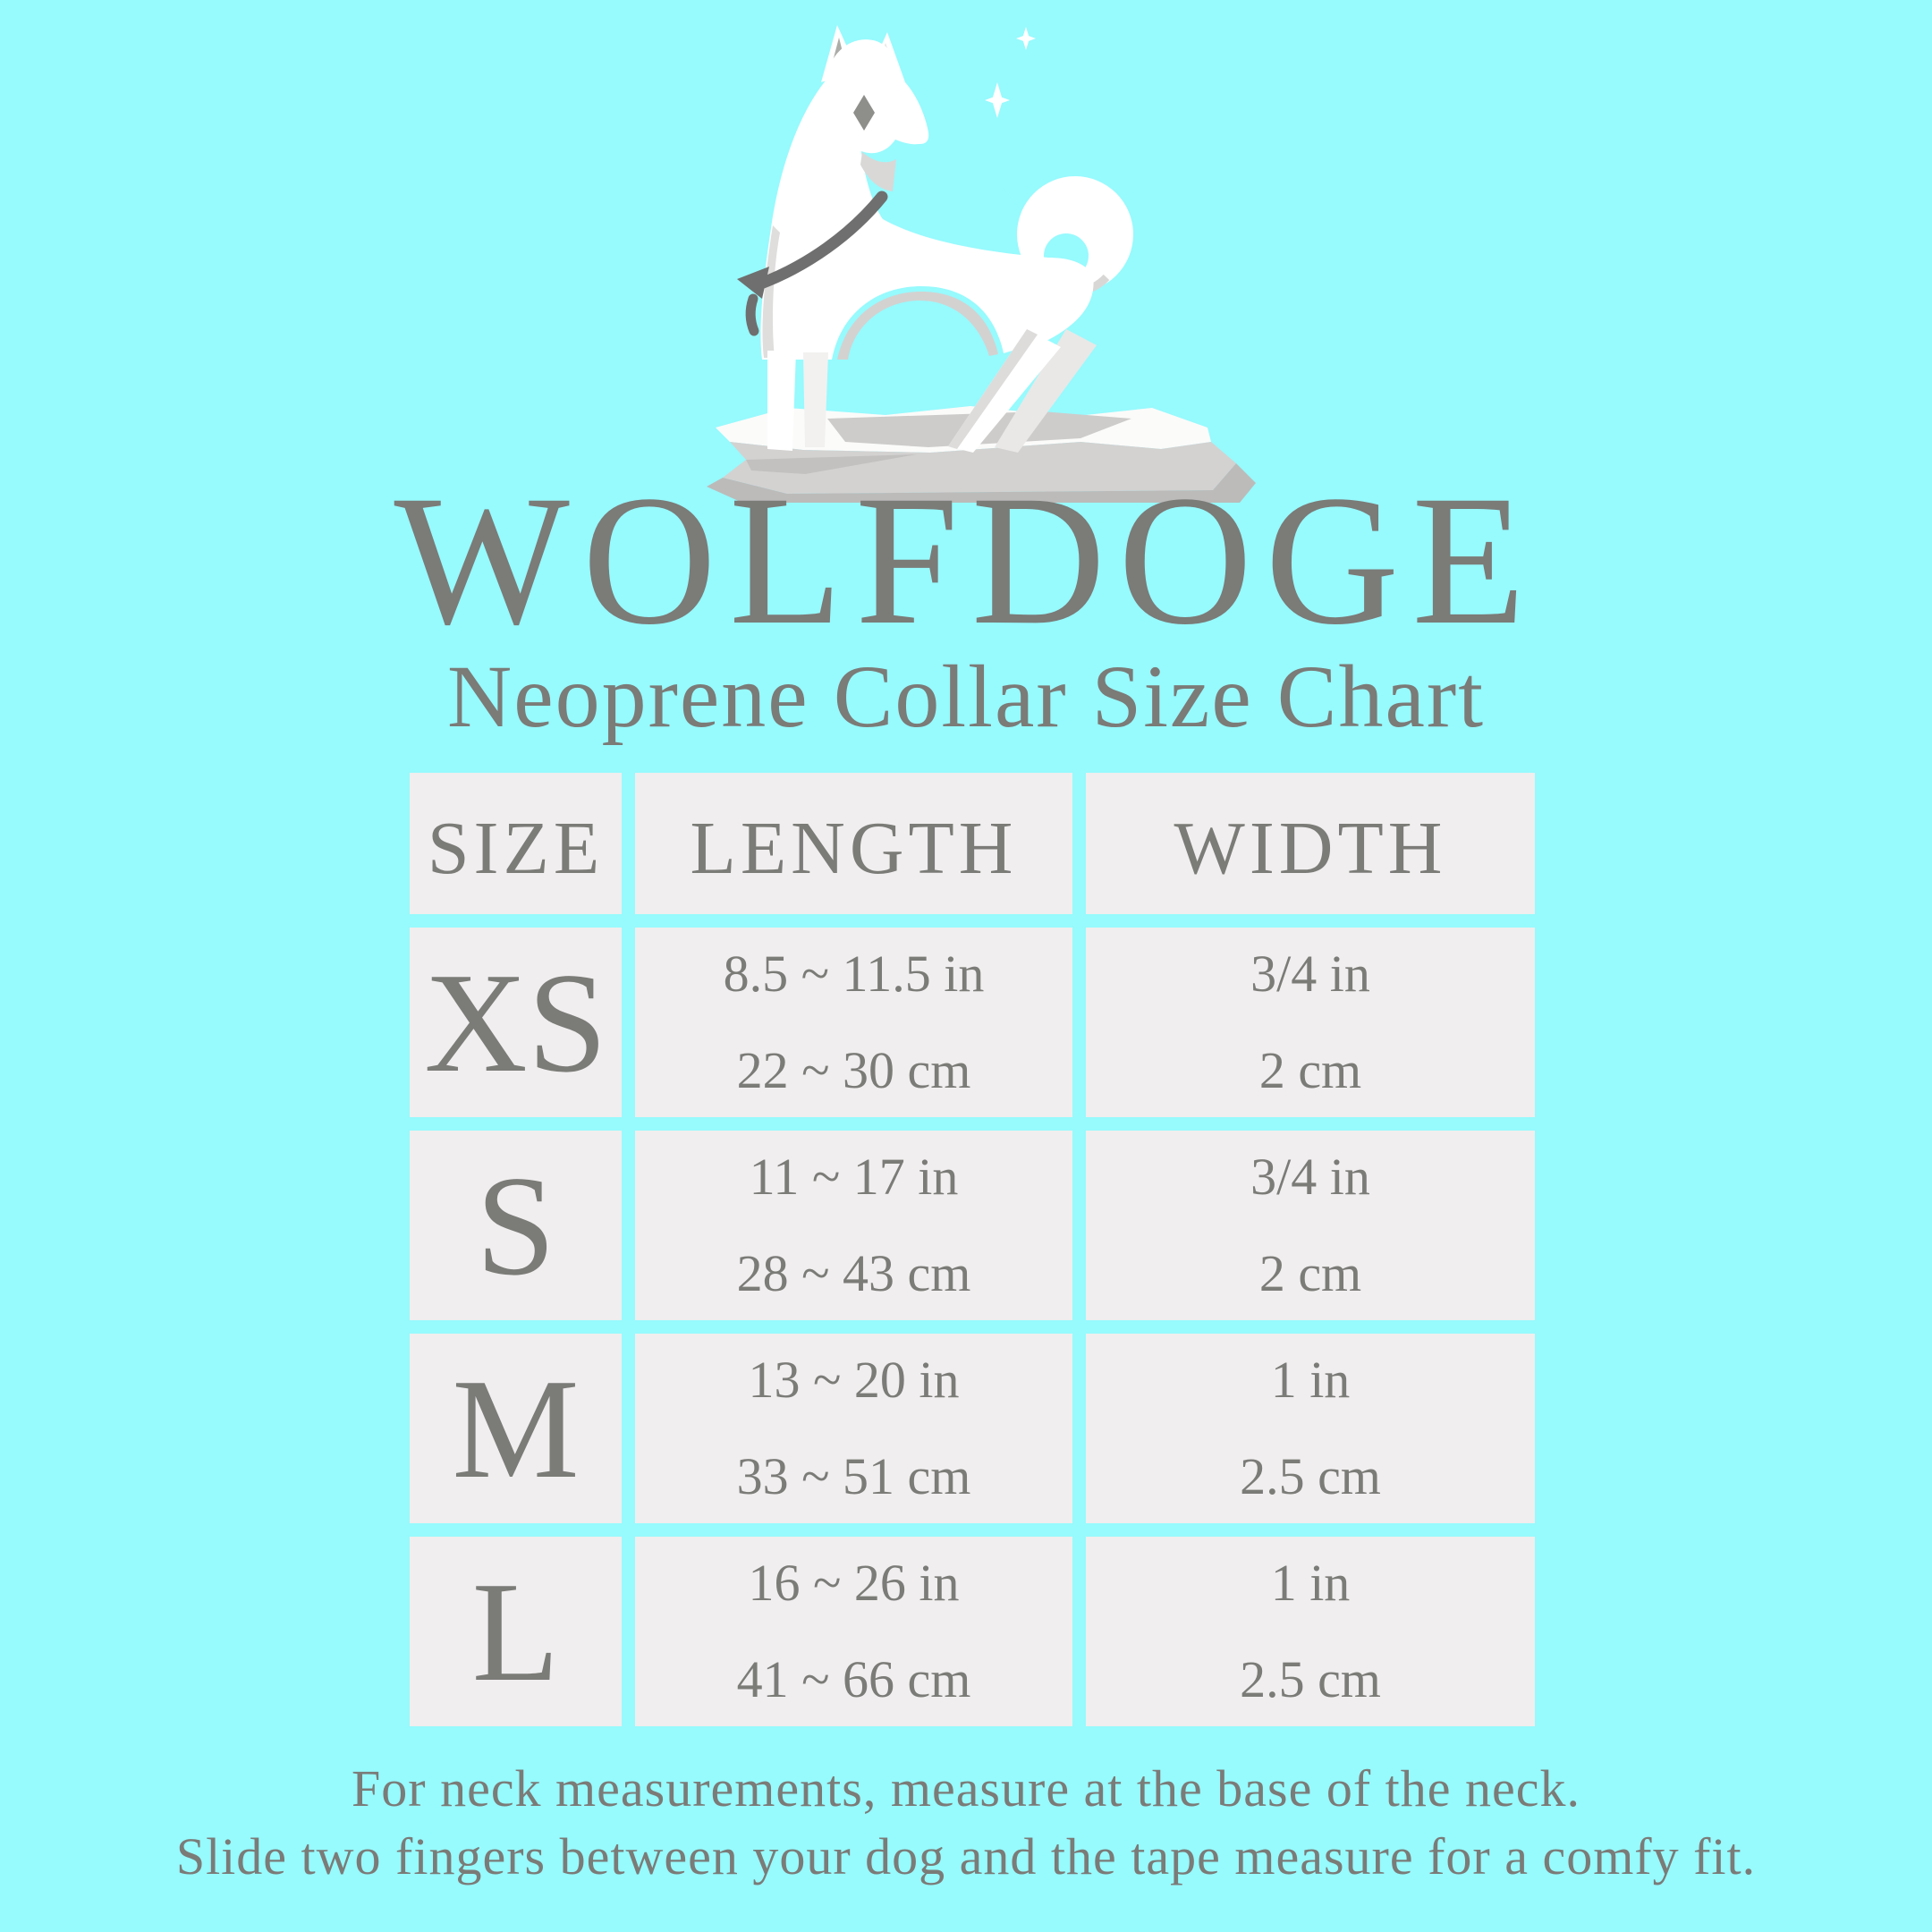 This screenshot has width=1932, height=1932. What do you see at coordinates (853, 1225) in the screenshot?
I see `length-cell-s: 11 ~ 17 in 28 ~ 43 cm` at bounding box center [853, 1225].